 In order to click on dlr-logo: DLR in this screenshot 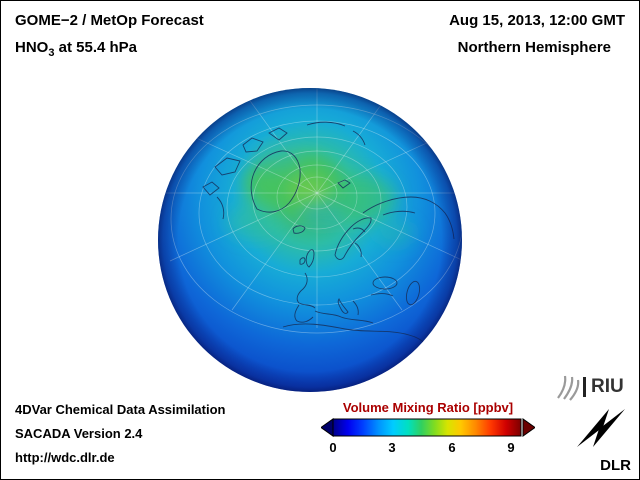, I will do `click(604, 439)`.